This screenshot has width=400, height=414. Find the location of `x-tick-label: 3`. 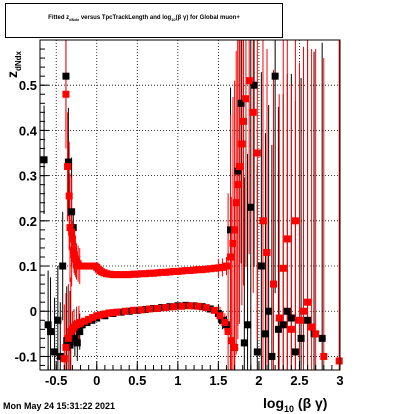

x-tick-label: 3 is located at coordinates (339, 380).